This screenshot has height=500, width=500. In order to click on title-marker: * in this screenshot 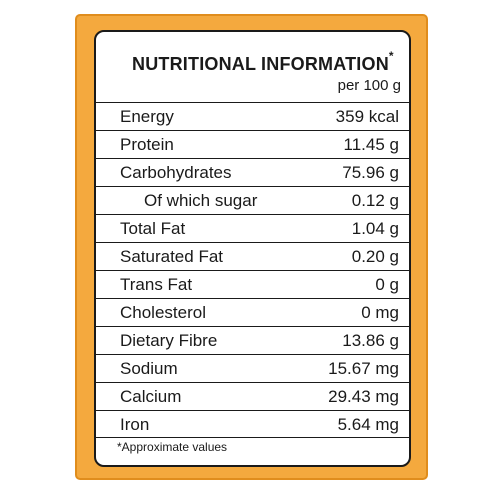, I will do `click(391, 56)`.